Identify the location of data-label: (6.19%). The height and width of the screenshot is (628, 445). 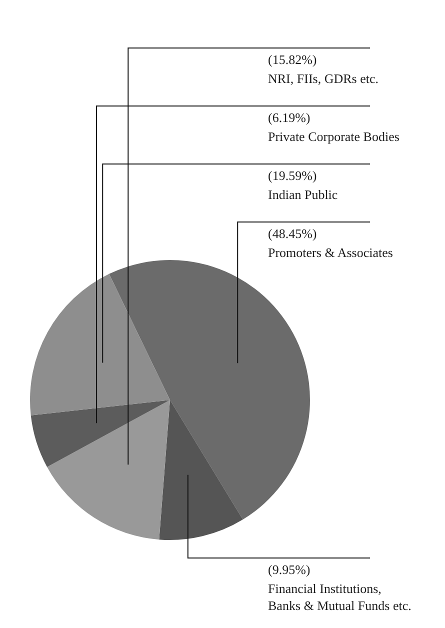
(289, 117).